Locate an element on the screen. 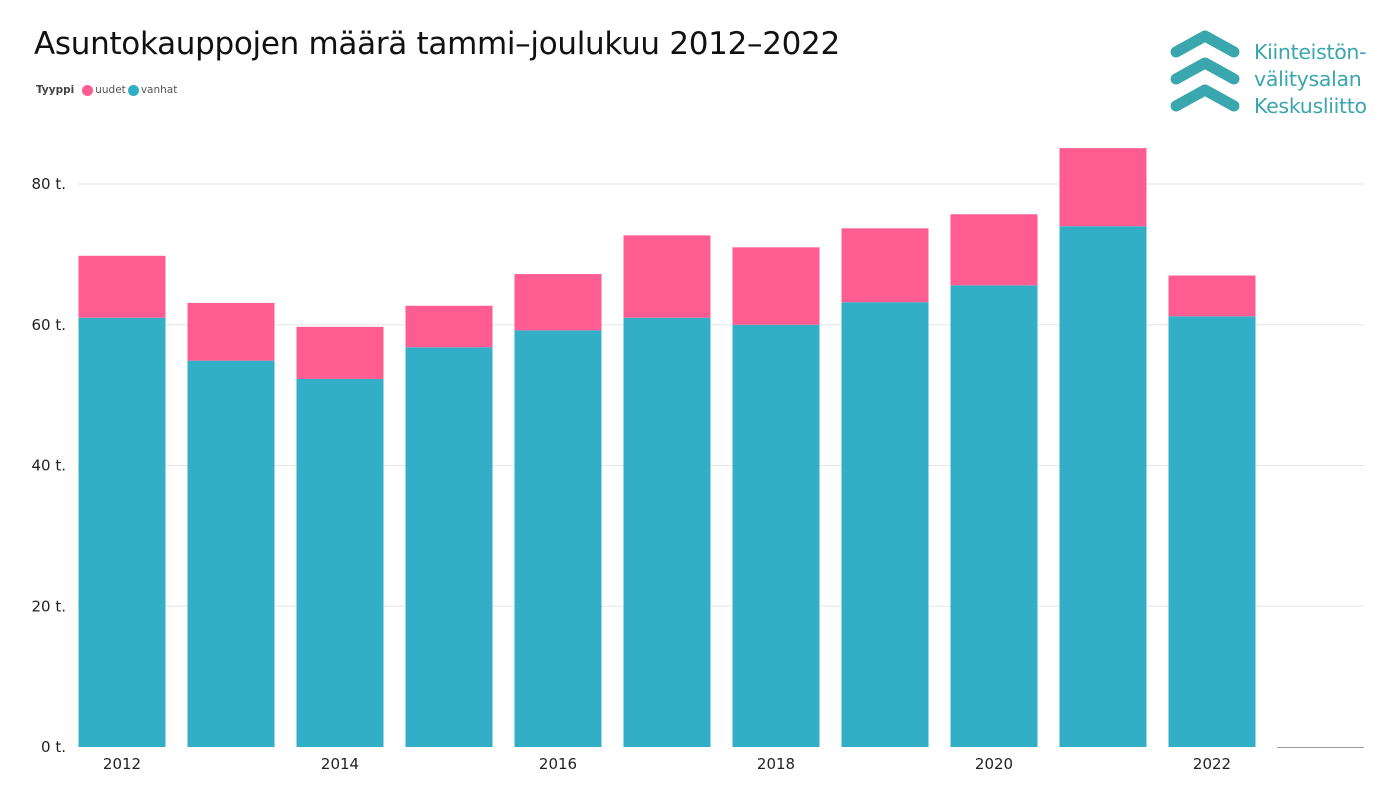 This screenshot has height=810, width=1400. bar-vanhat-2016 is located at coordinates (558, 538).